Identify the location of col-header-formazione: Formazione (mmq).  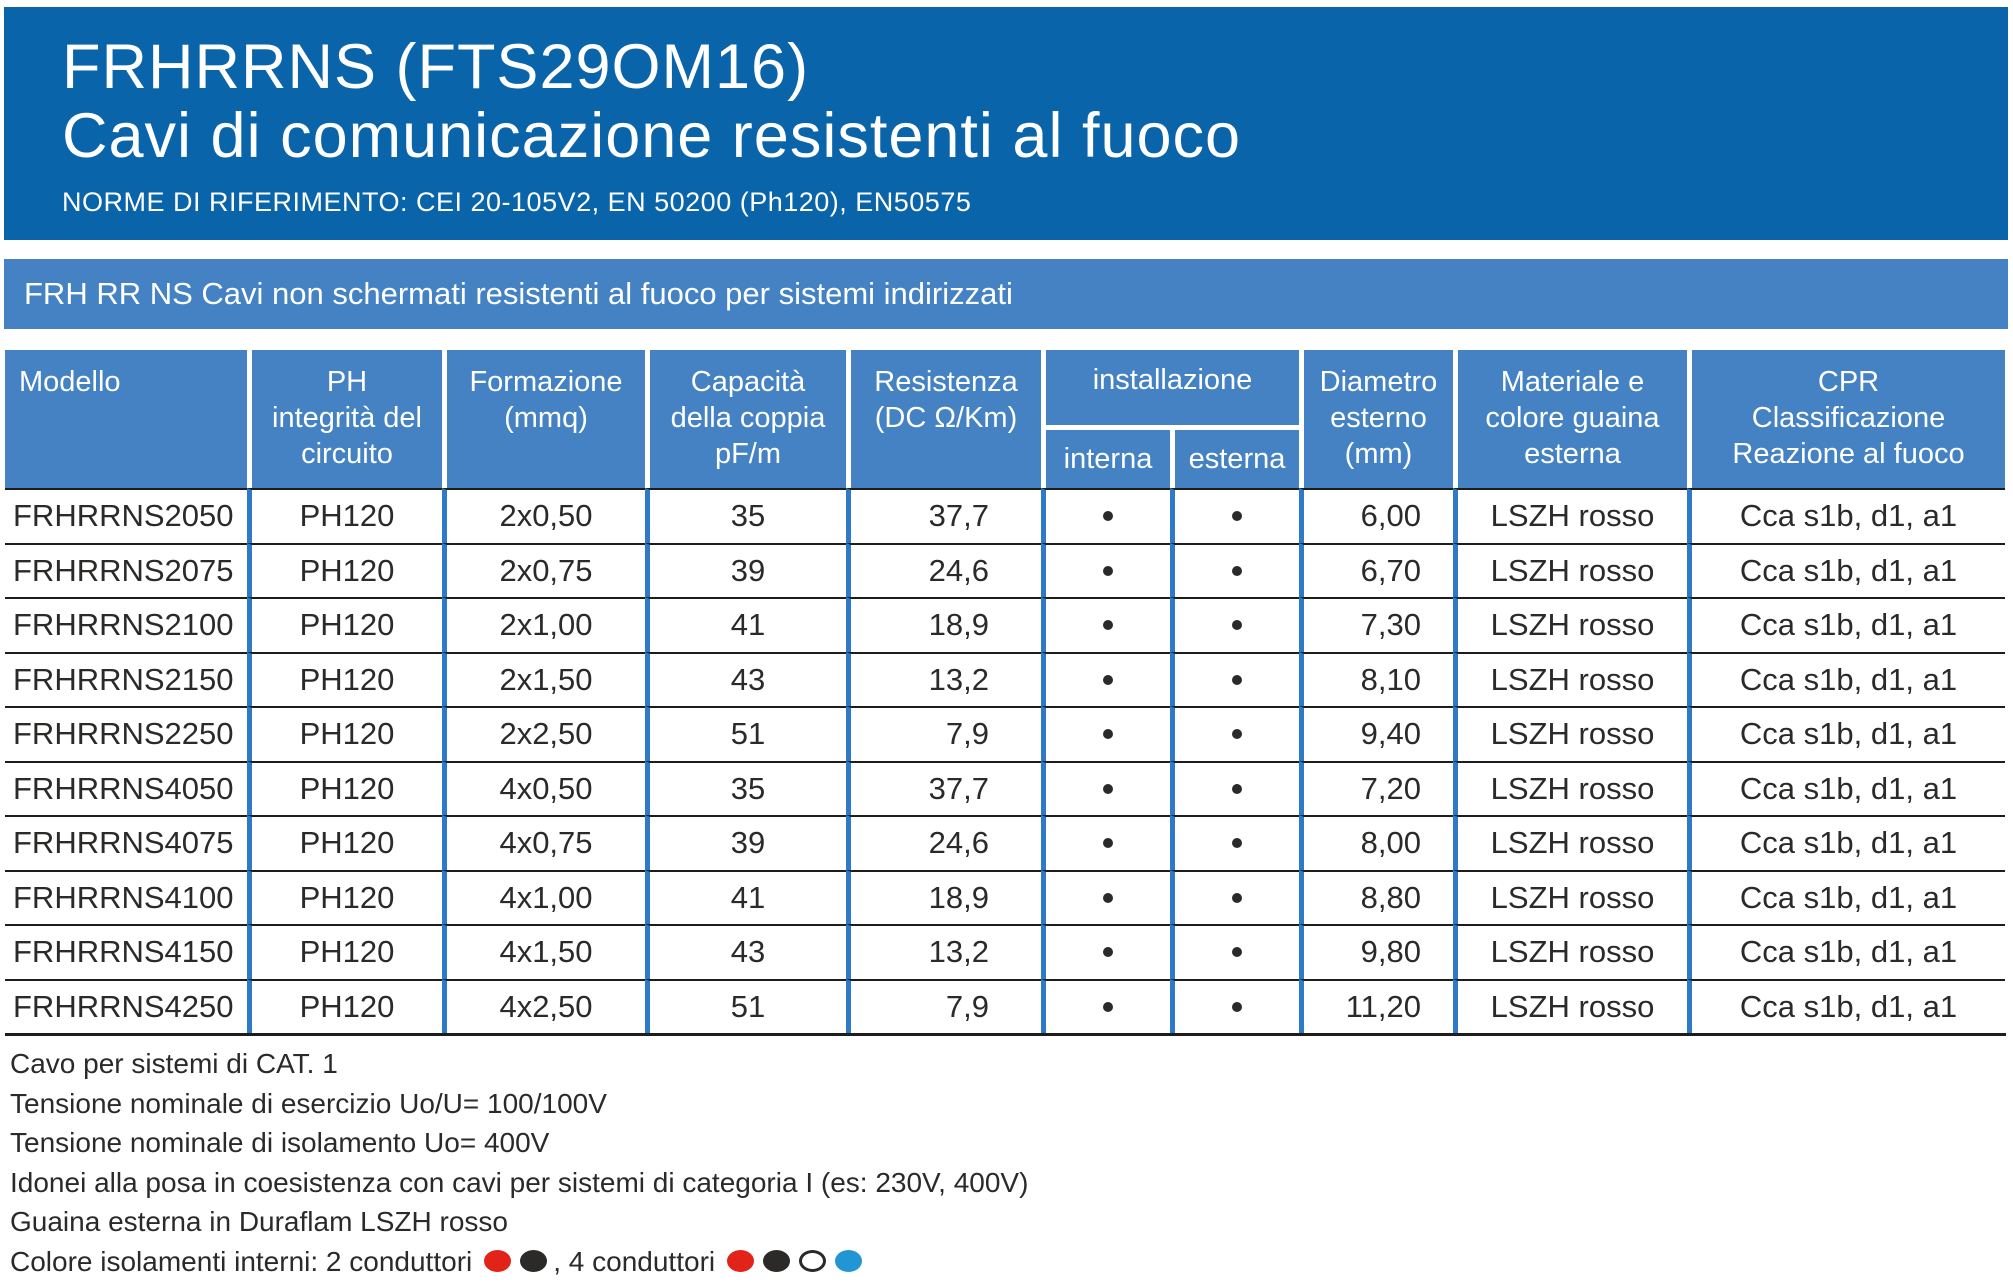
(543, 419).